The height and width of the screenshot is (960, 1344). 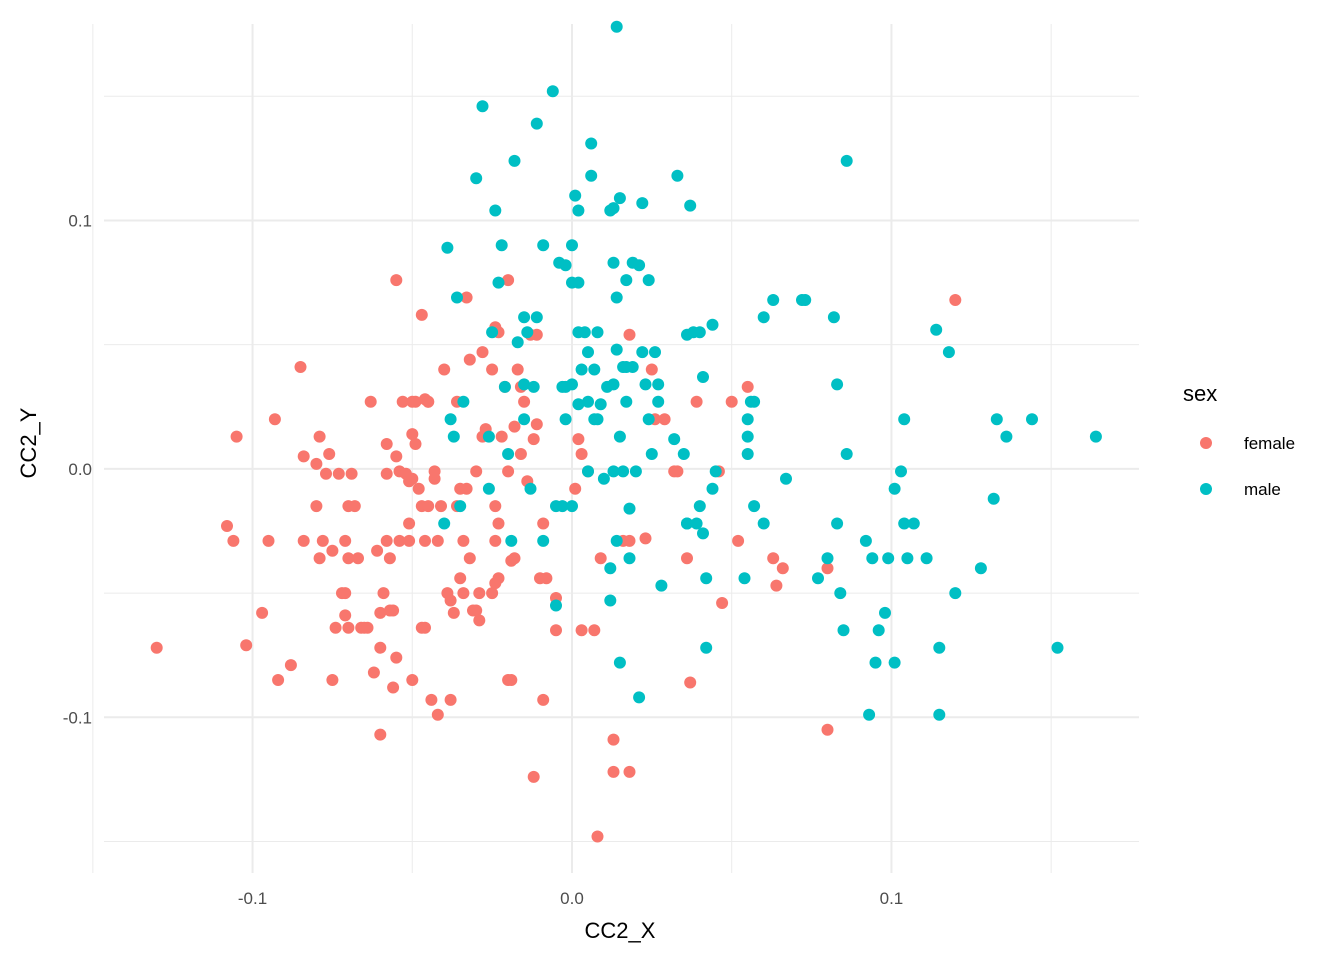 What do you see at coordinates (77, 717) in the screenshot?
I see `y-tick-label: -0.1` at bounding box center [77, 717].